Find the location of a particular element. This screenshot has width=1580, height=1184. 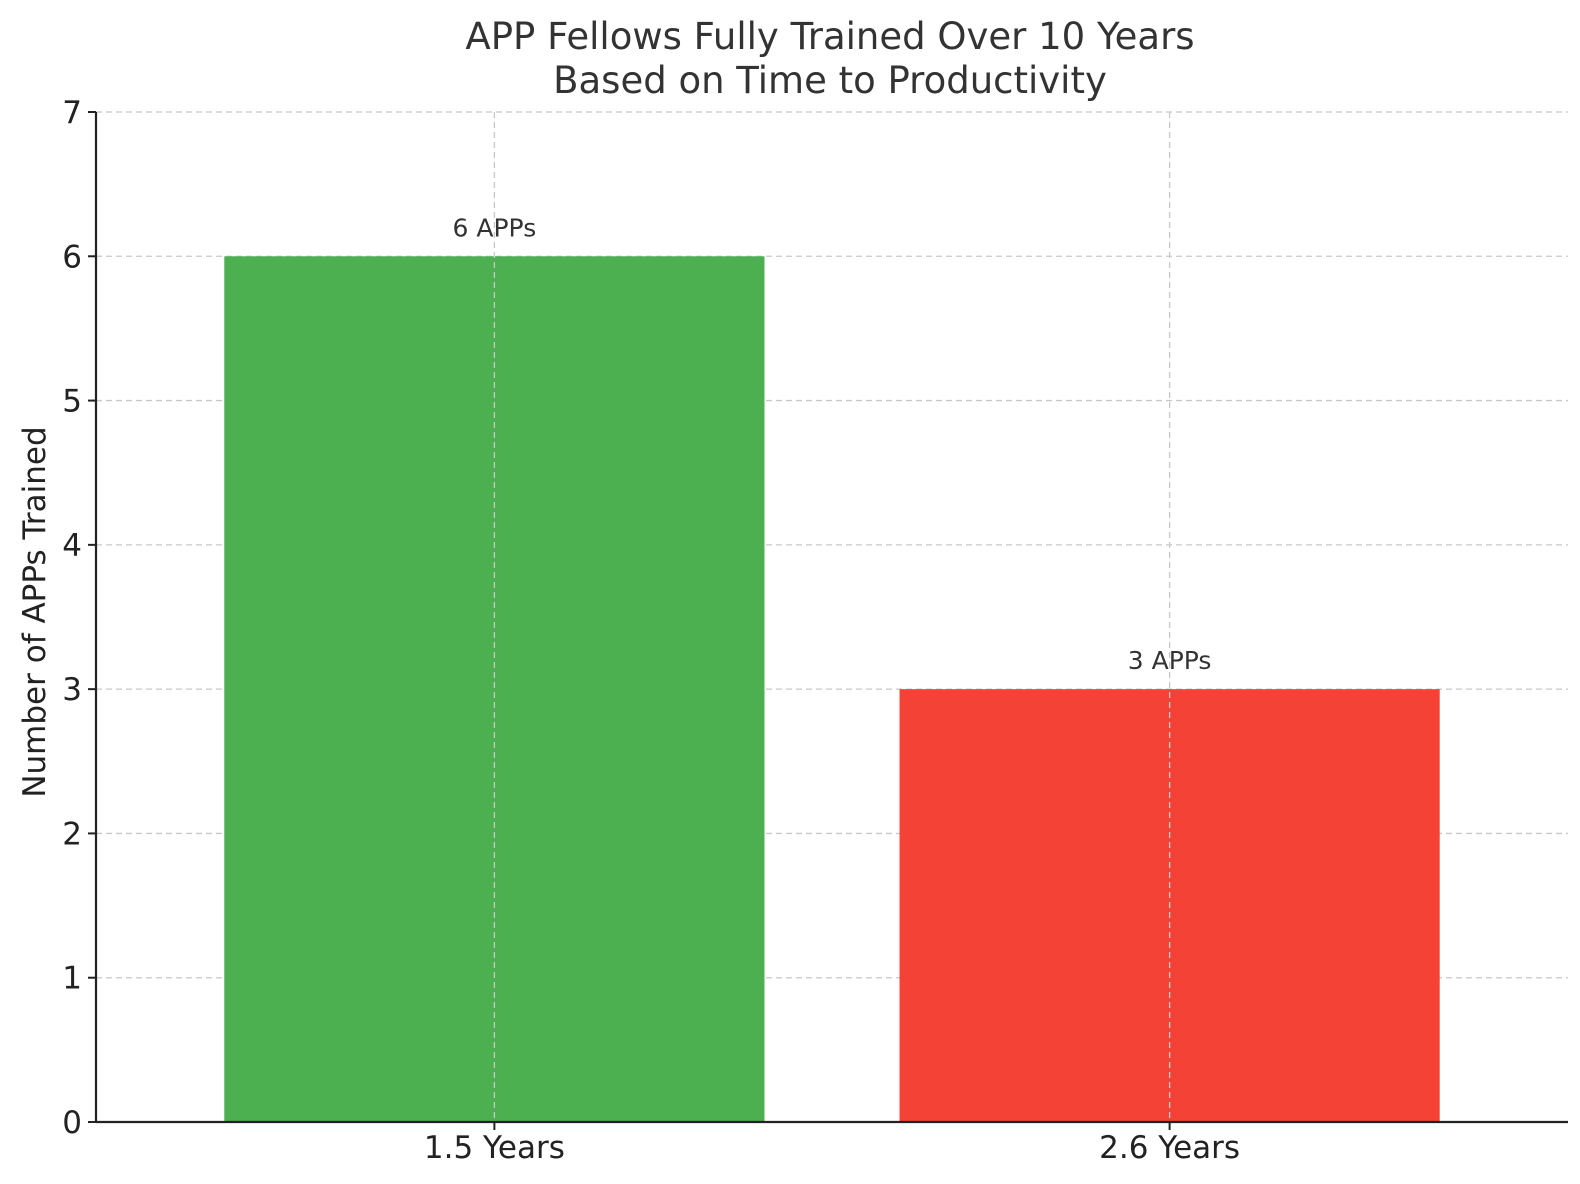

chart-title-line-1: APP Fellows Fully Trained Over 10 Years is located at coordinates (829, 36).